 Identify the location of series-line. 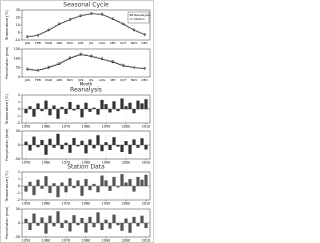
(86, 24).